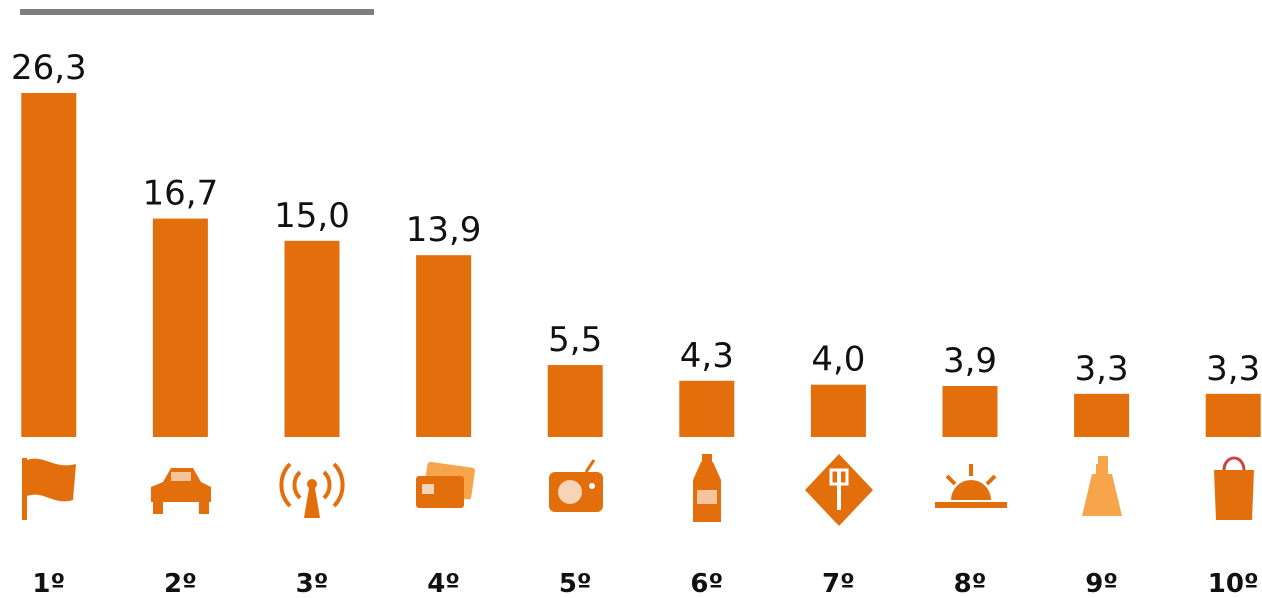 The image size is (1262, 598). Describe the element at coordinates (1234, 488) in the screenshot. I see `icon-bag` at that location.